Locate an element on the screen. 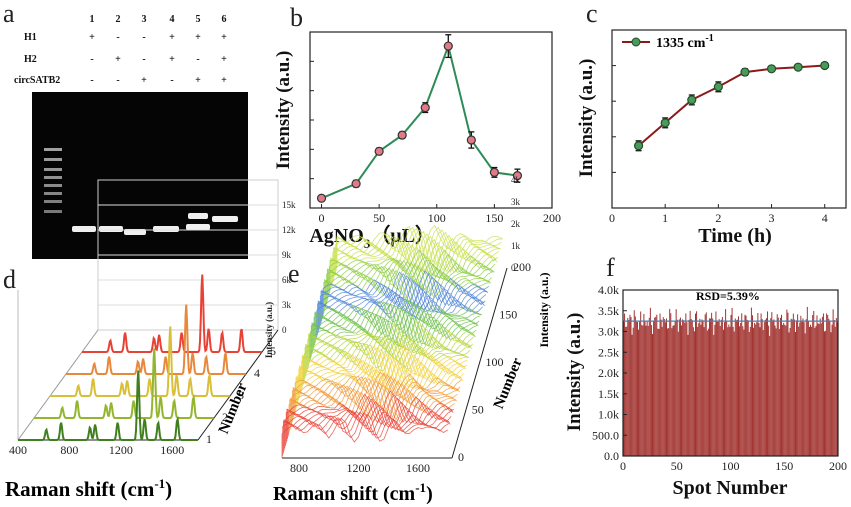  e-x-tick-label: 1200 is located at coordinates (359, 468).